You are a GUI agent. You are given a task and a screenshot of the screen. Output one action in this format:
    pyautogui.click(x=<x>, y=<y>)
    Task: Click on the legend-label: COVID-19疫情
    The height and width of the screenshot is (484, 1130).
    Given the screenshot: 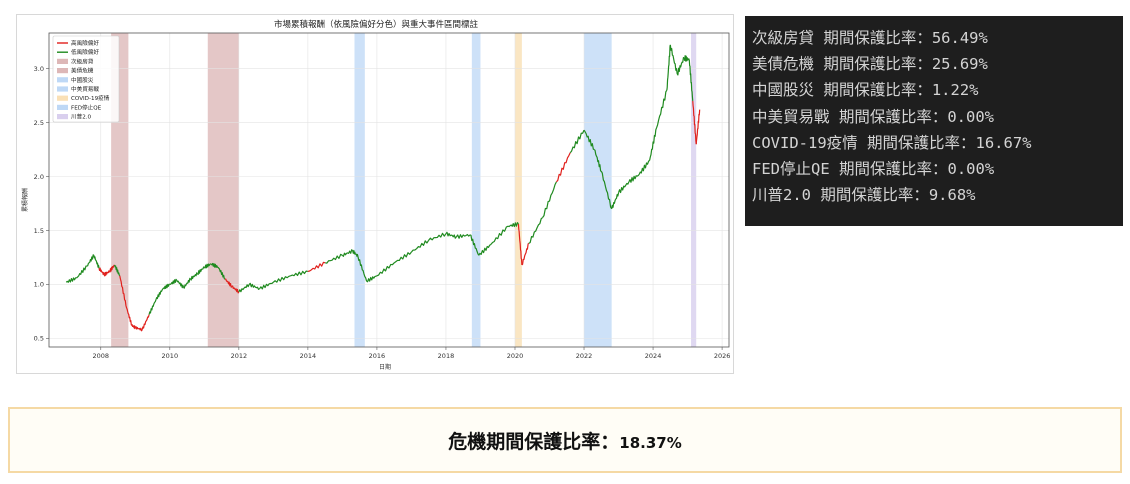 What is the action you would take?
    pyautogui.click(x=90, y=98)
    